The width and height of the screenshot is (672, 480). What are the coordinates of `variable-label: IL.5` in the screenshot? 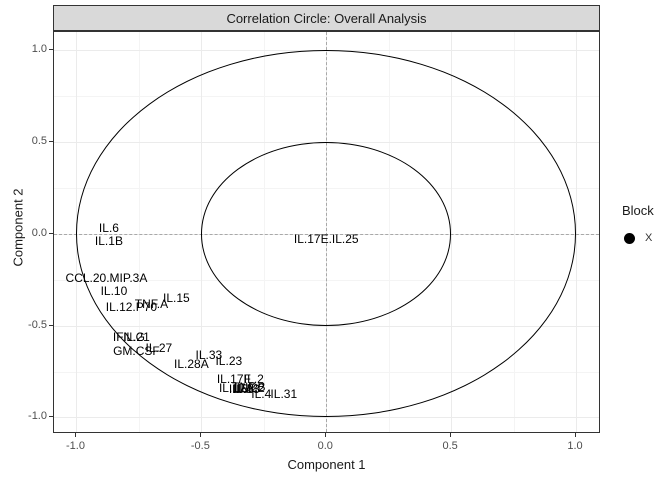 It's located at (238, 389).